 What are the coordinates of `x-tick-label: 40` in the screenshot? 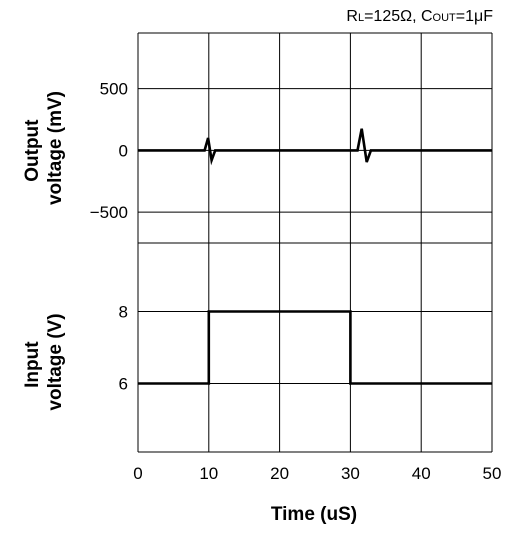 It's located at (421, 473).